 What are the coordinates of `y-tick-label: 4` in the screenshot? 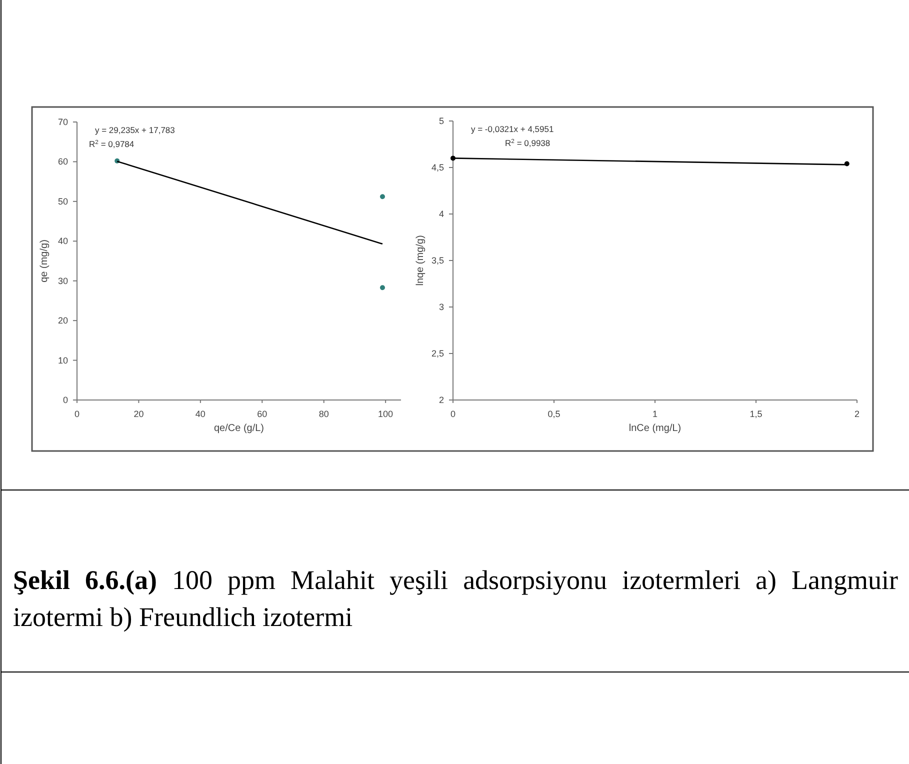 It's located at (441, 214).